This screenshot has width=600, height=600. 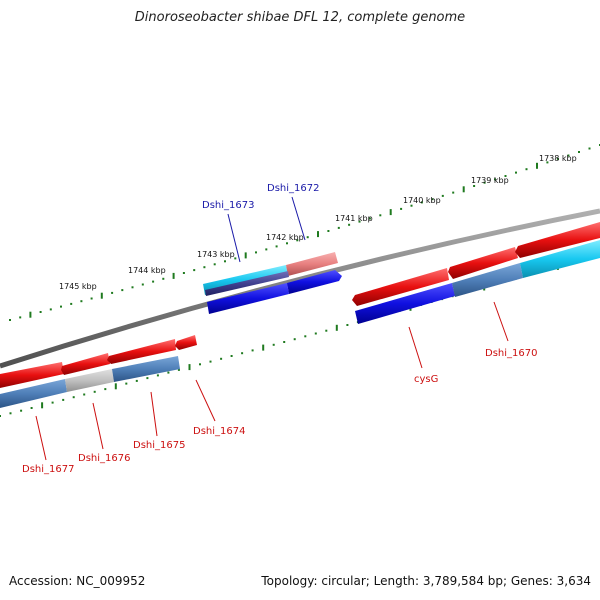 I want to click on kbp-label-1741: 1741 kbp, so click(x=354, y=218).